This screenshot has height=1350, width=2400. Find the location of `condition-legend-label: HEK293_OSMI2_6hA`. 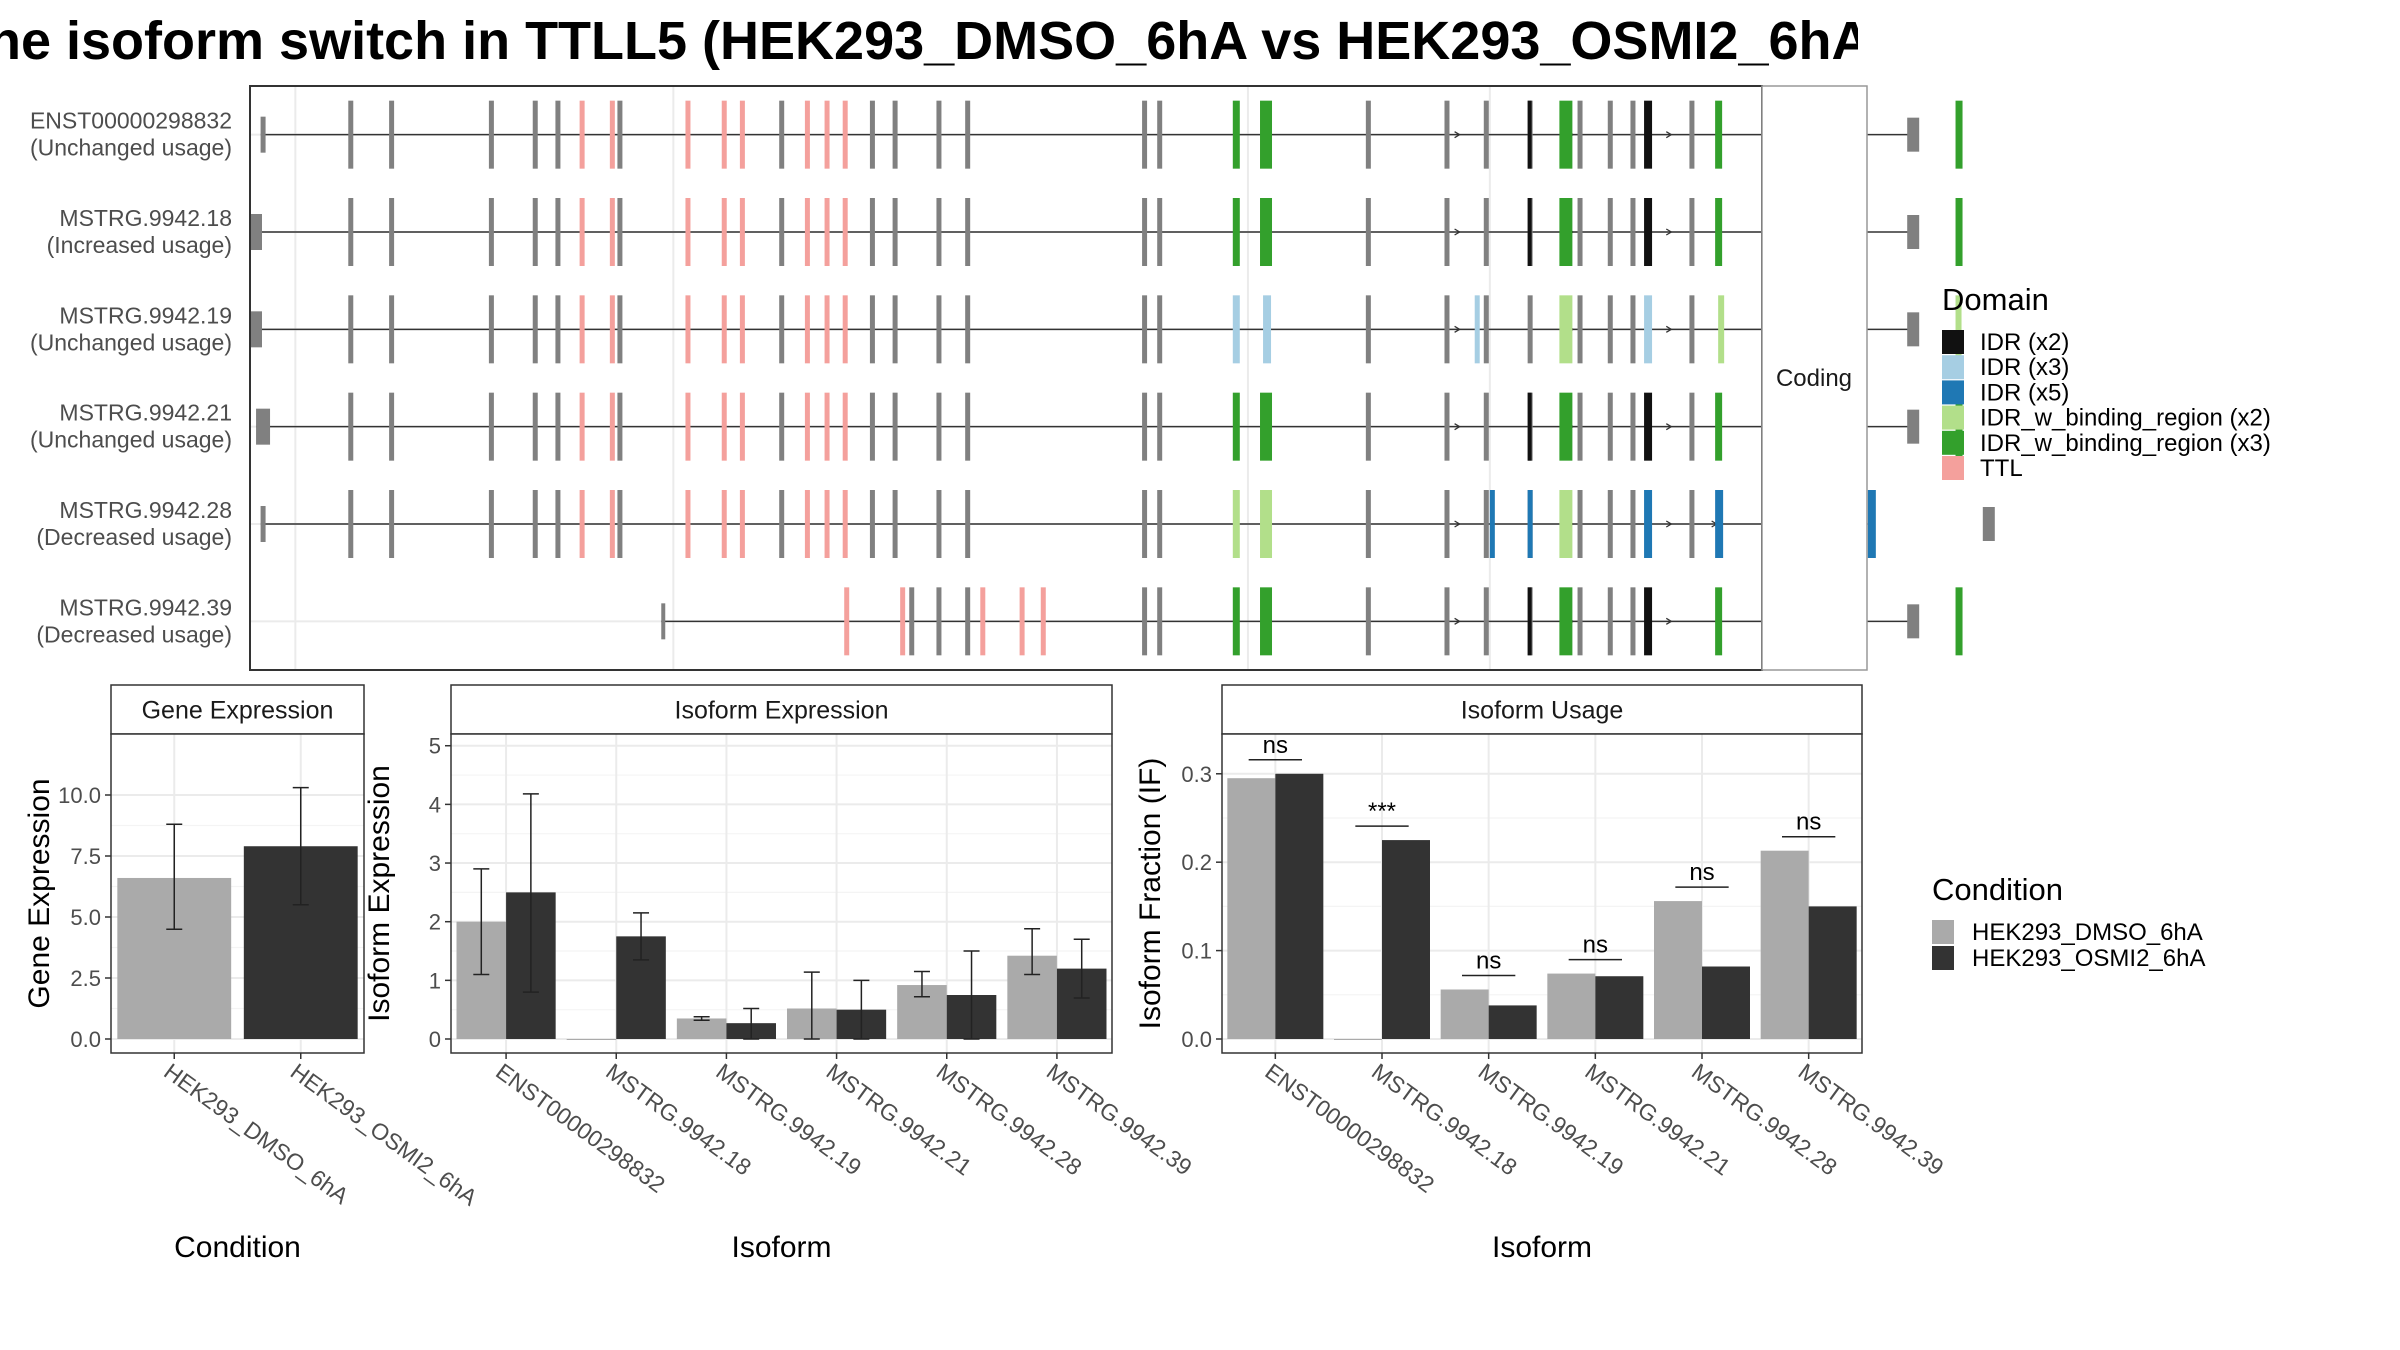

condition-legend-label: HEK293_OSMI2_6hA is located at coordinates (2088, 958).